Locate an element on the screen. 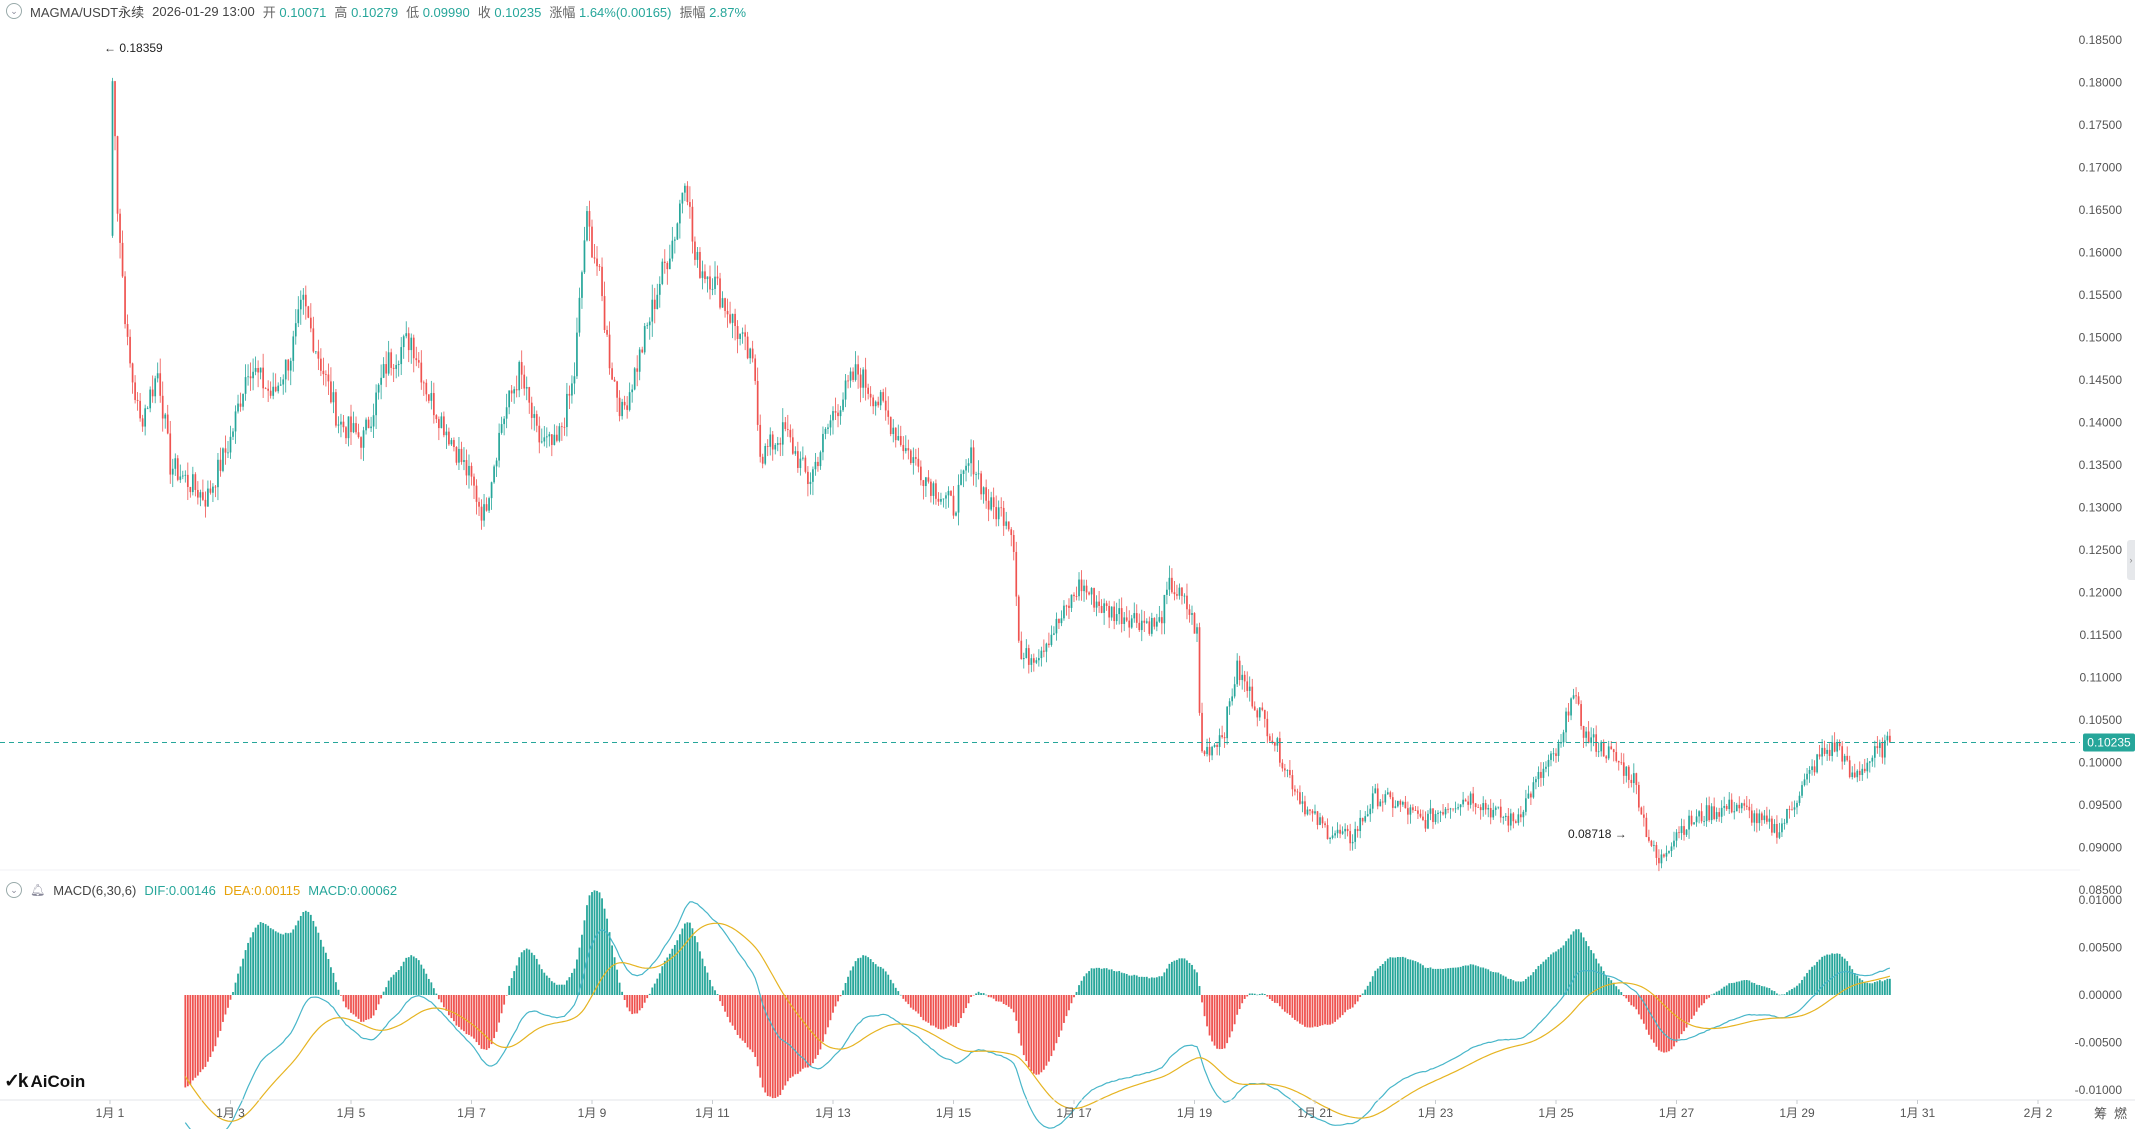  high-value: 0.10279 is located at coordinates (375, 12).